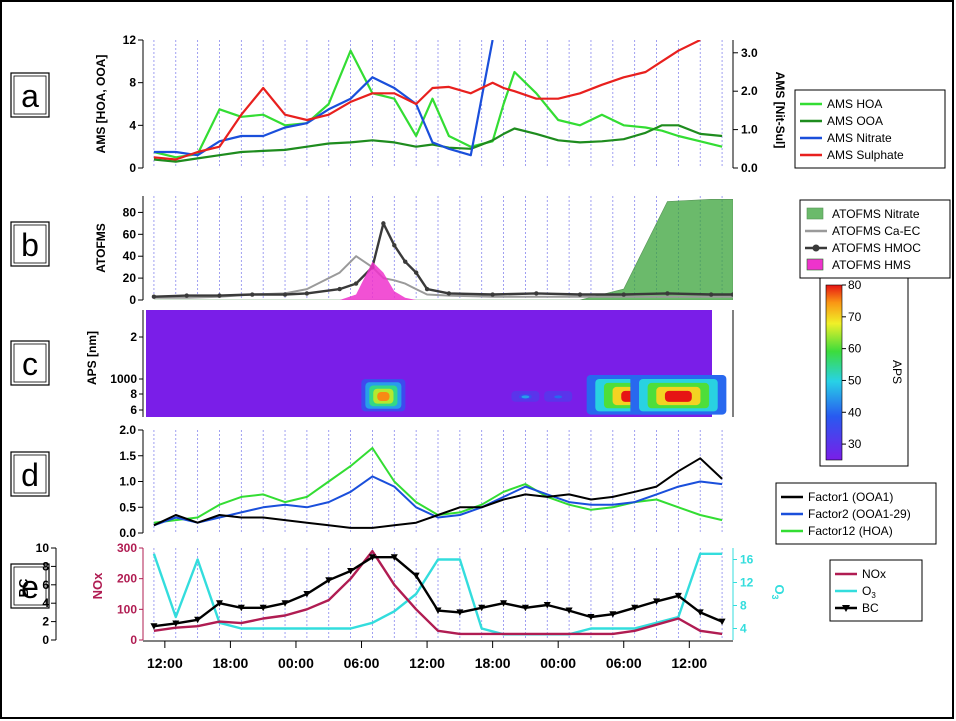 Image resolution: width=956 pixels, height=721 pixels. Describe the element at coordinates (127, 579) in the screenshot. I see `panel-e-nox-tick-label: 200` at that location.